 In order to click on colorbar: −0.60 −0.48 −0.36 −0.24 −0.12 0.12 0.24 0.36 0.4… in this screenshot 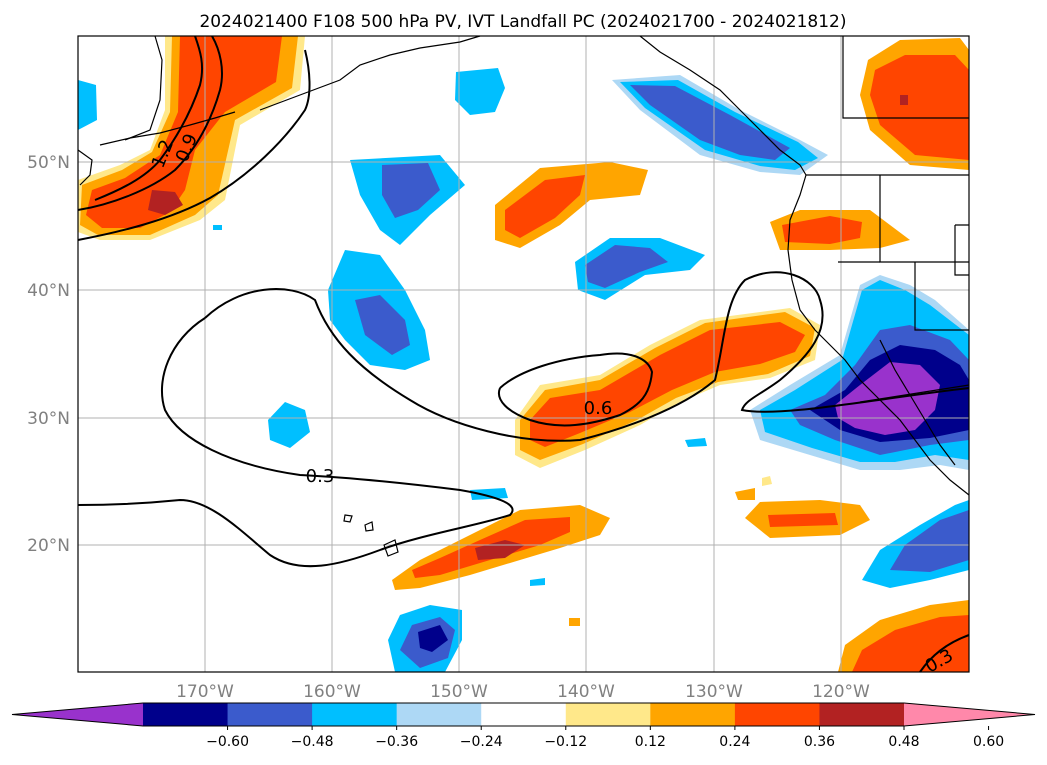, I will do `click(523, 726)`.